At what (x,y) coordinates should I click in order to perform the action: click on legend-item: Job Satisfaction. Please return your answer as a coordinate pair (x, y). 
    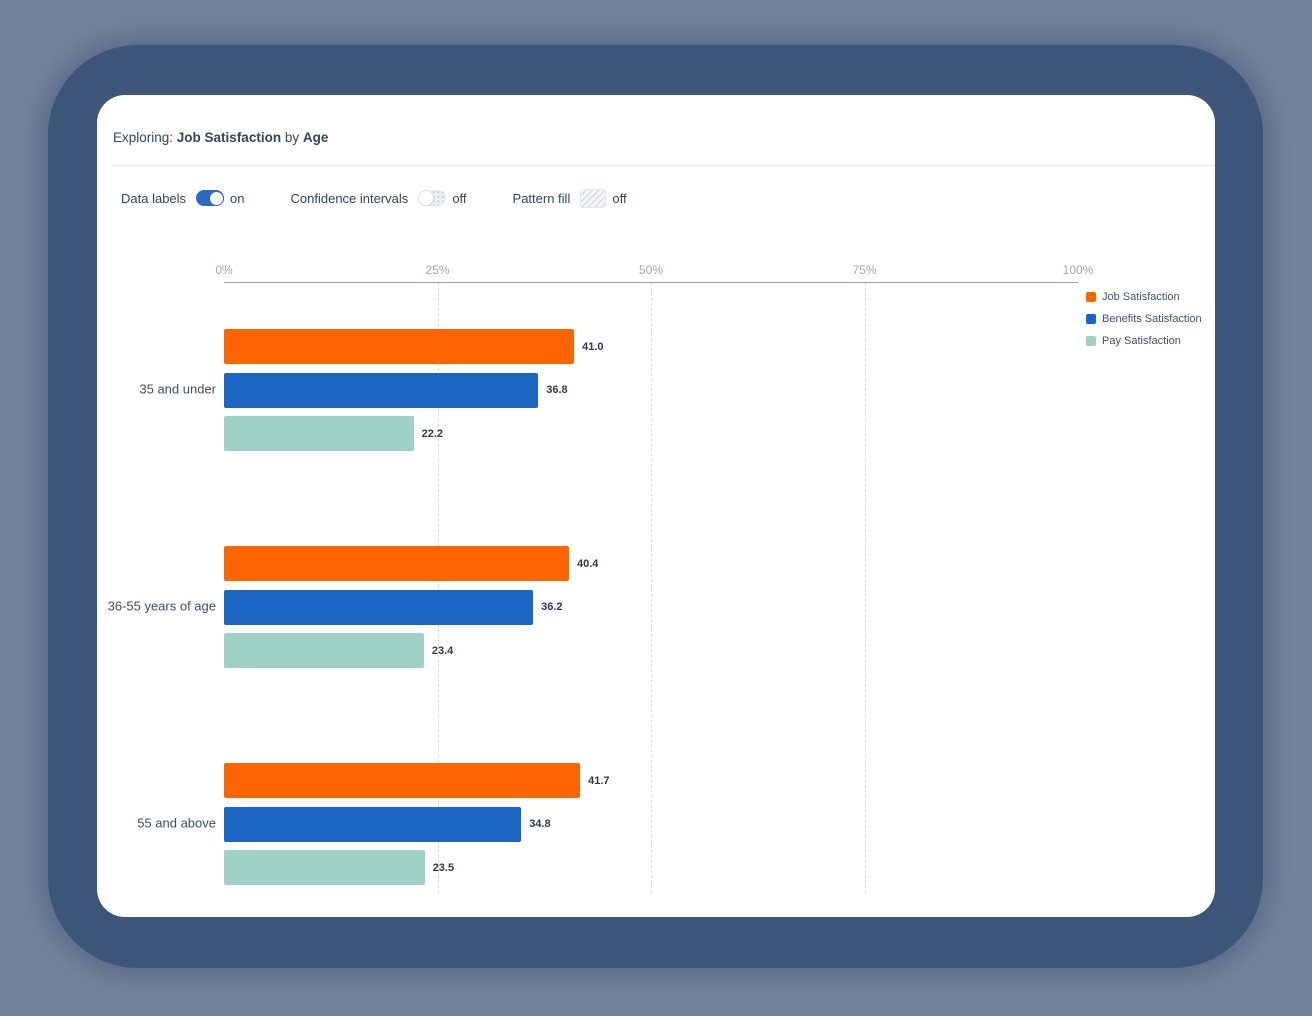
    Looking at the image, I should click on (1144, 297).